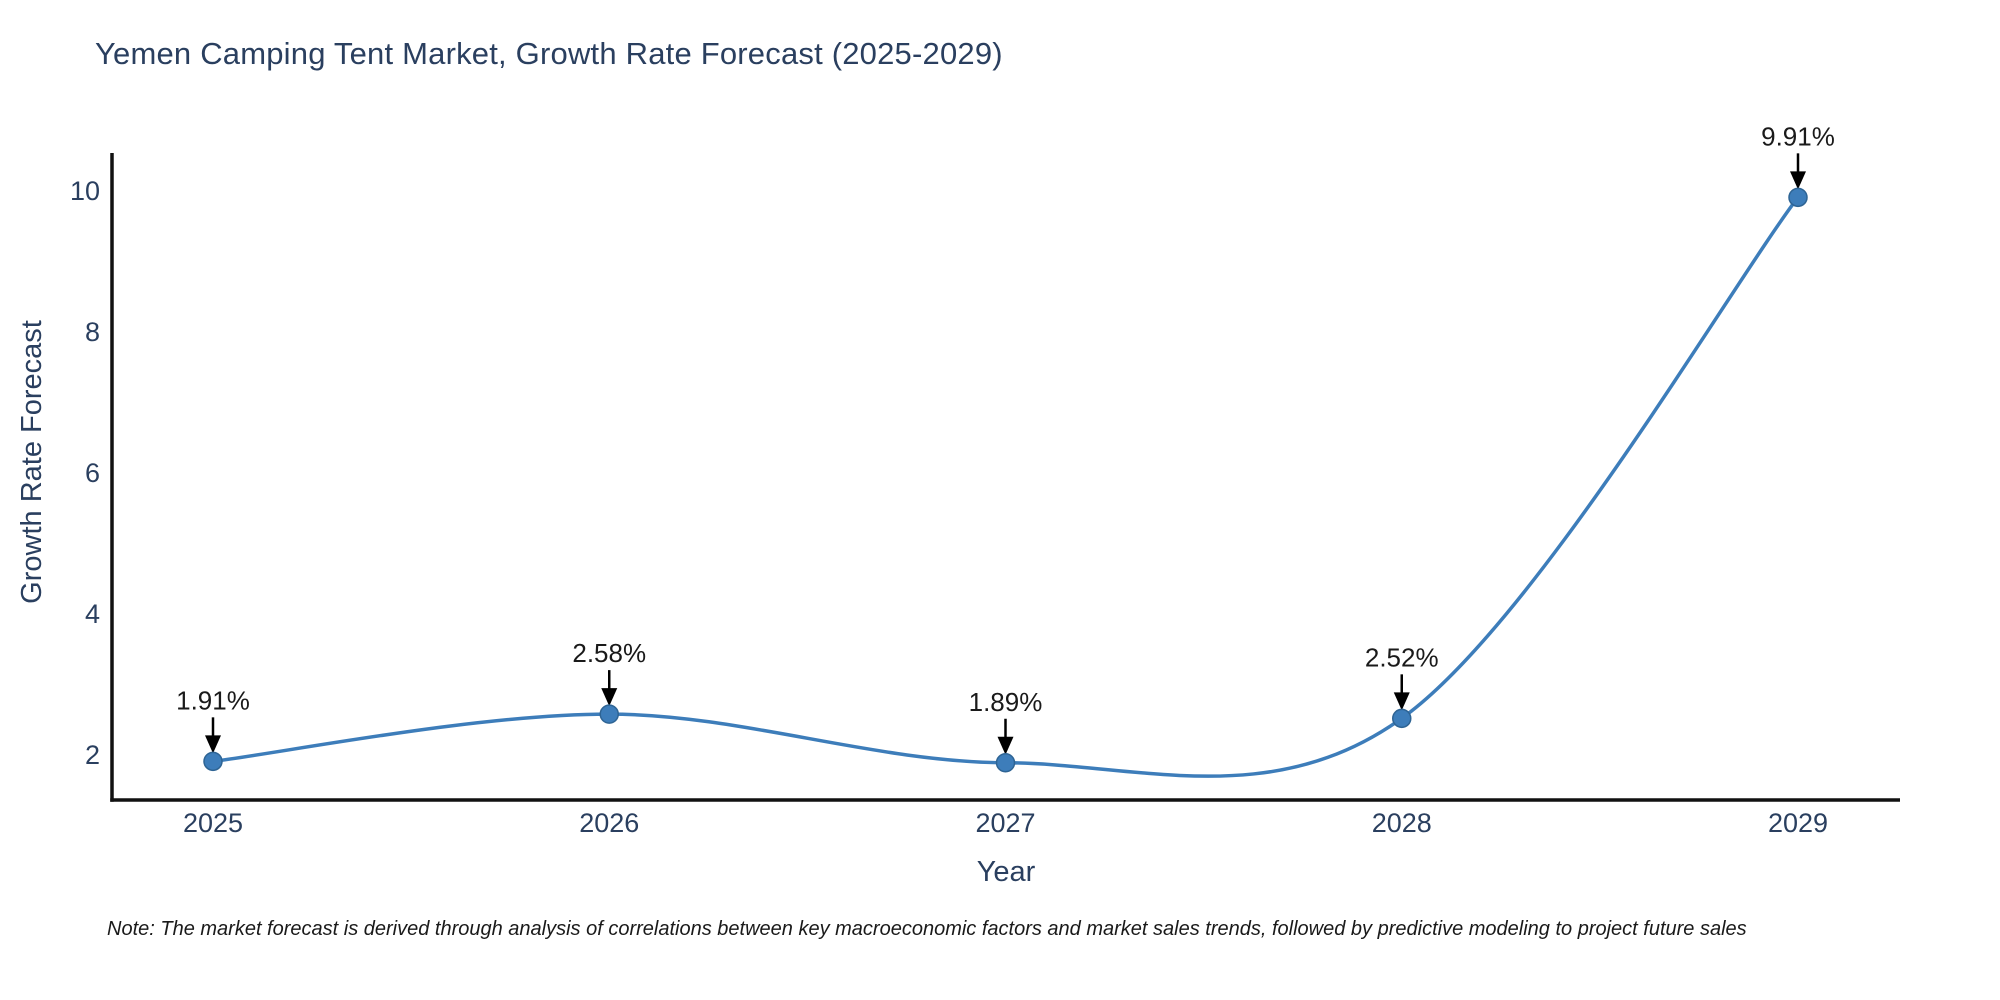  What do you see at coordinates (1006, 702) in the screenshot?
I see `point-annotation-label: 1.89%` at bounding box center [1006, 702].